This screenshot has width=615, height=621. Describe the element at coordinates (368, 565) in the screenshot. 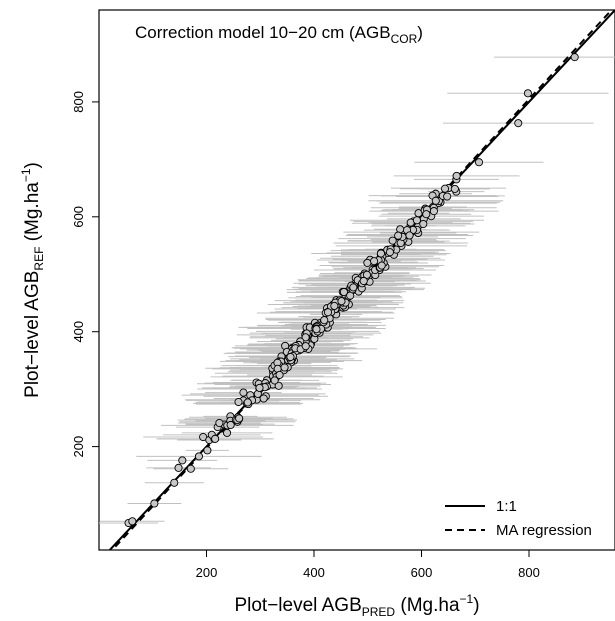

I see `x-axis: 200 400 600 800` at that location.